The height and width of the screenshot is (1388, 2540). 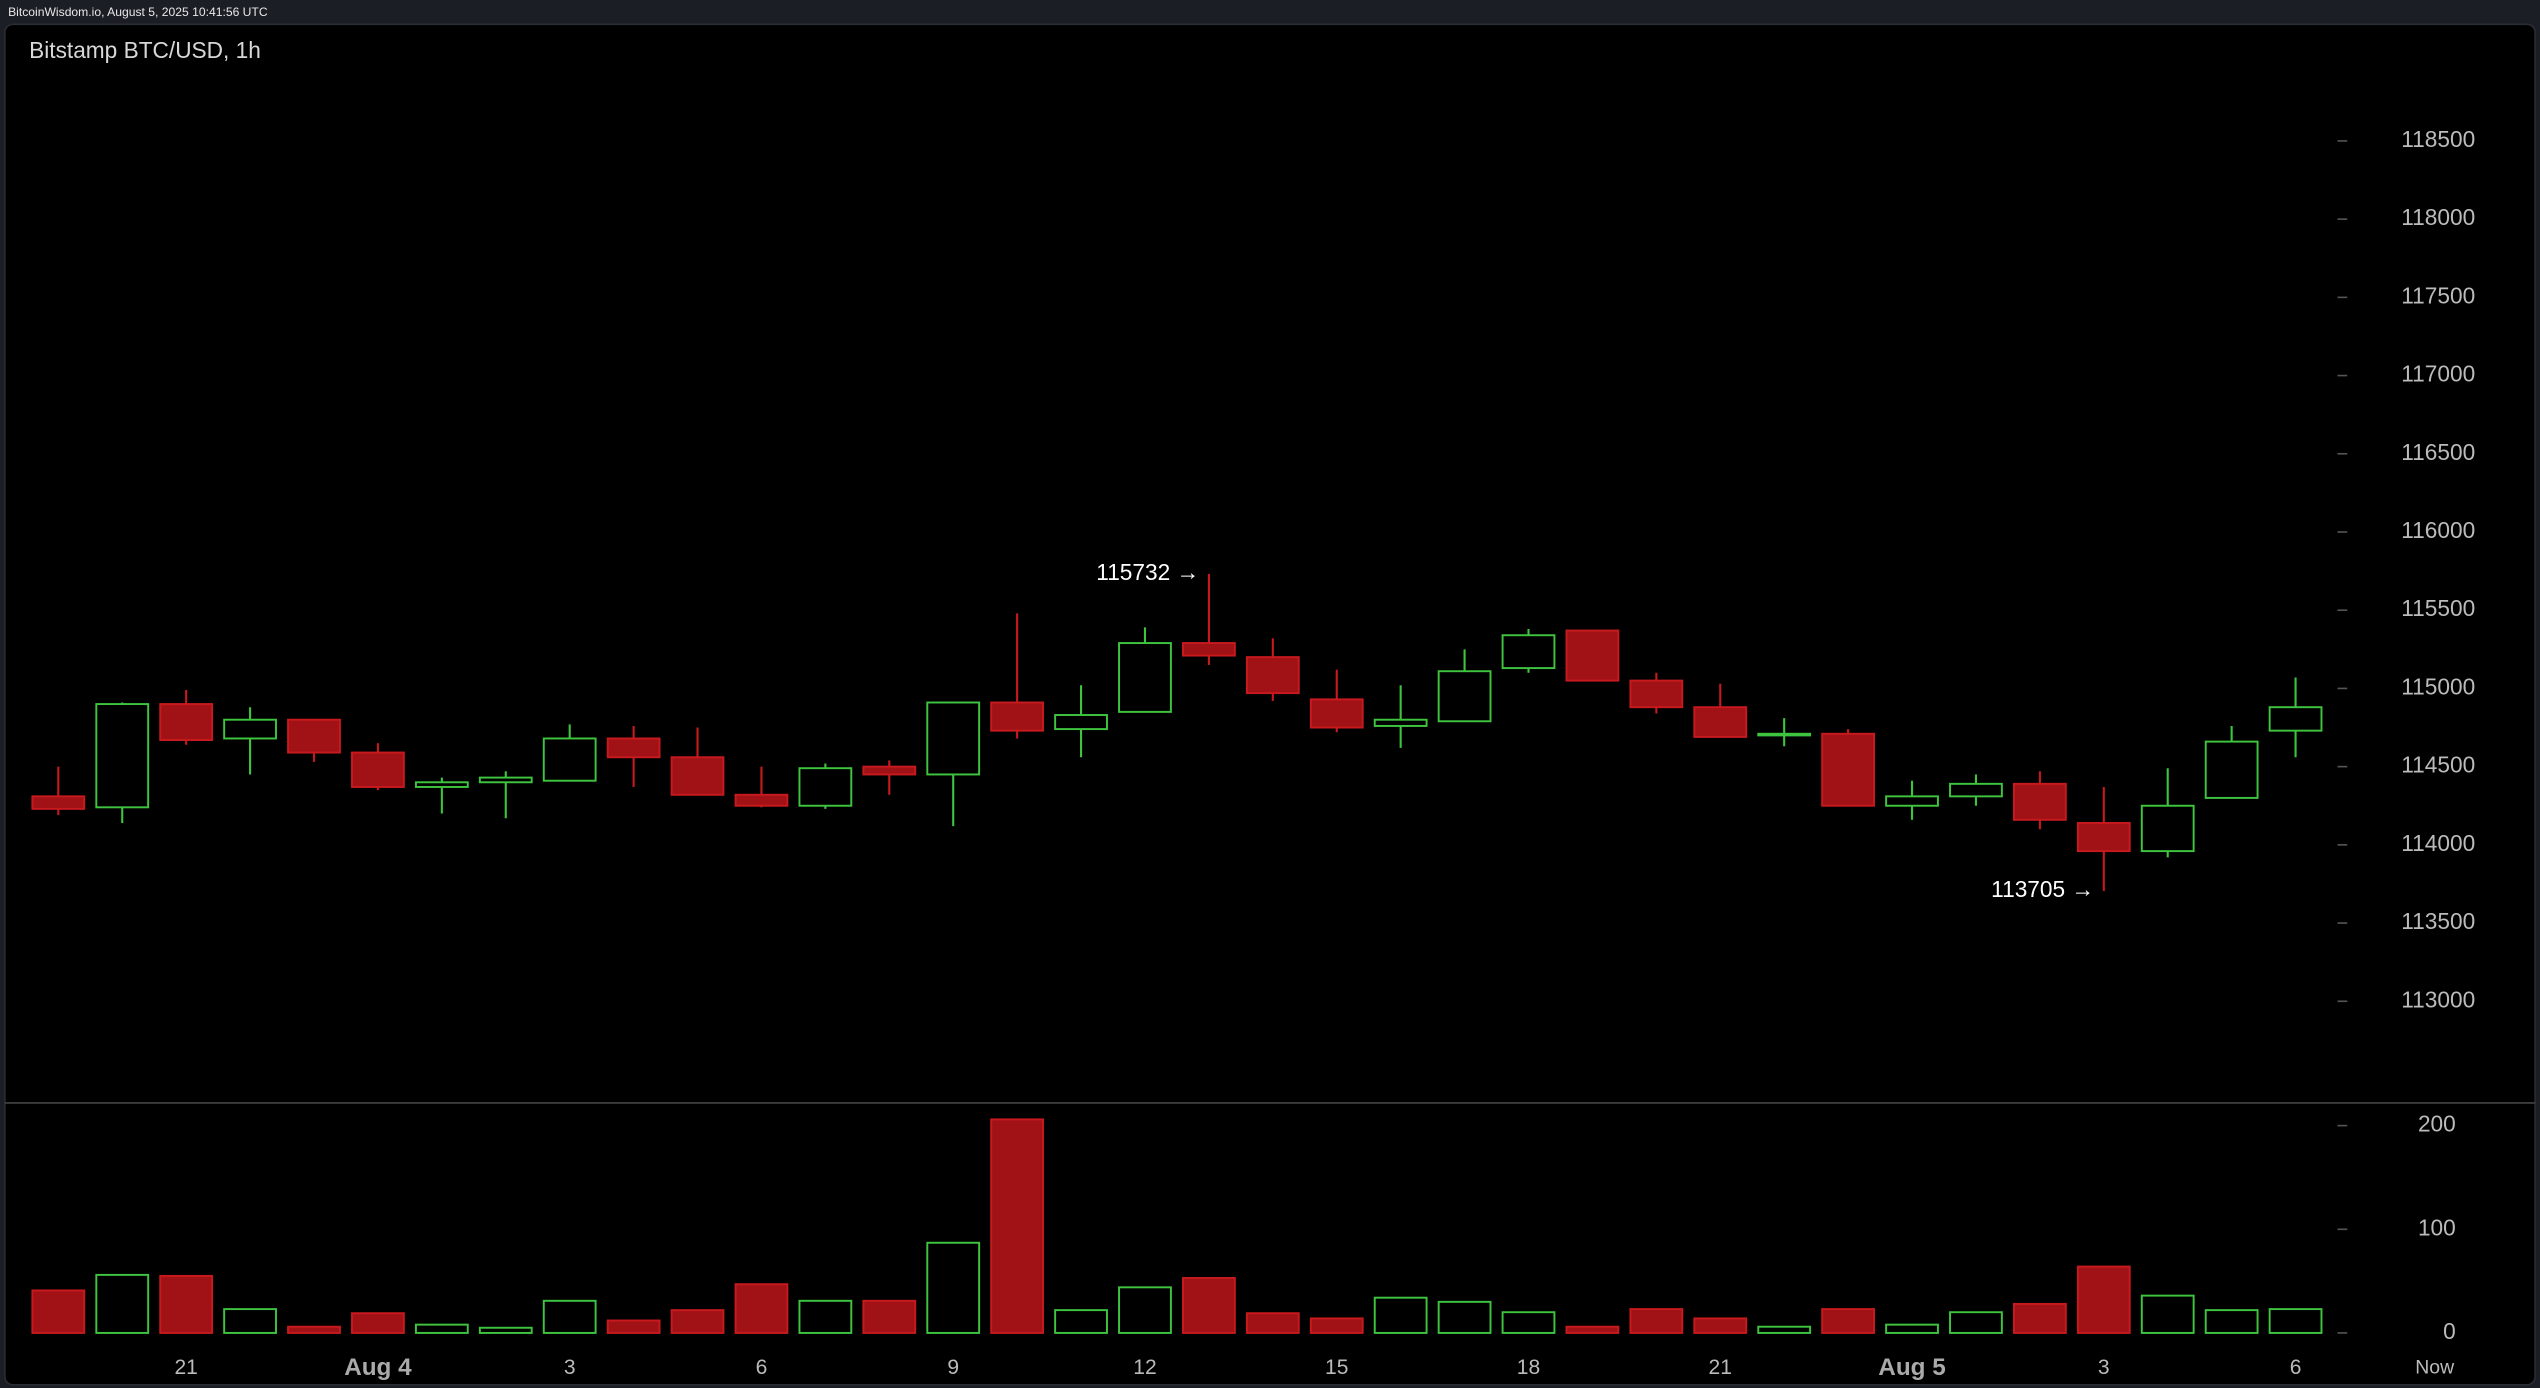 What do you see at coordinates (2438, 999) in the screenshot?
I see `y-tick-label: 113000` at bounding box center [2438, 999].